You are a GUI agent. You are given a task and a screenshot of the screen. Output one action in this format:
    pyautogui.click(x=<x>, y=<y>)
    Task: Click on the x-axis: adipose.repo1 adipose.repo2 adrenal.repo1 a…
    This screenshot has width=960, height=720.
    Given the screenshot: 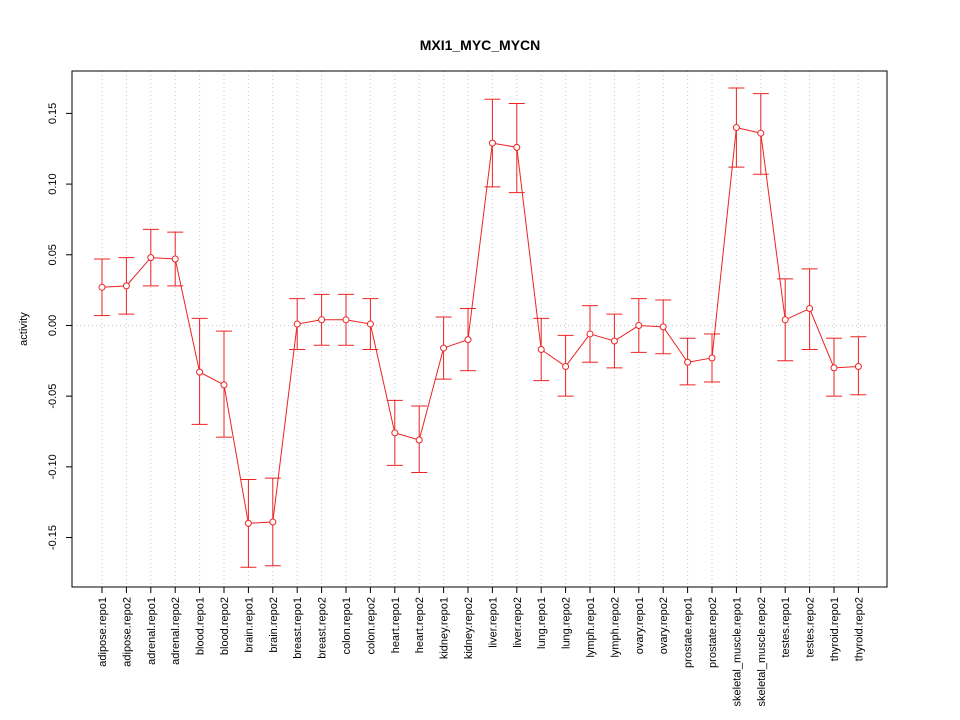 What is the action you would take?
    pyautogui.click(x=481, y=646)
    